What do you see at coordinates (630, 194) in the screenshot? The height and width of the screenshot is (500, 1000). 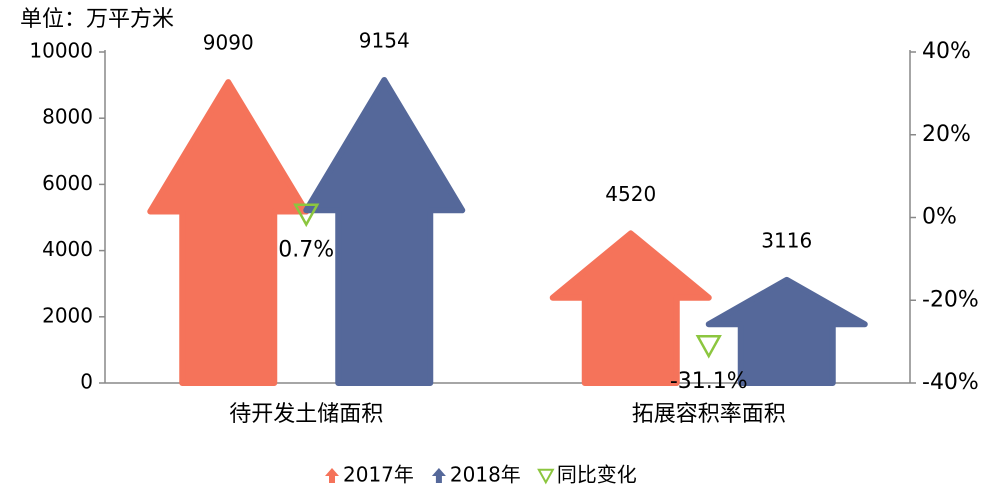 I see `value-label: 4520` at bounding box center [630, 194].